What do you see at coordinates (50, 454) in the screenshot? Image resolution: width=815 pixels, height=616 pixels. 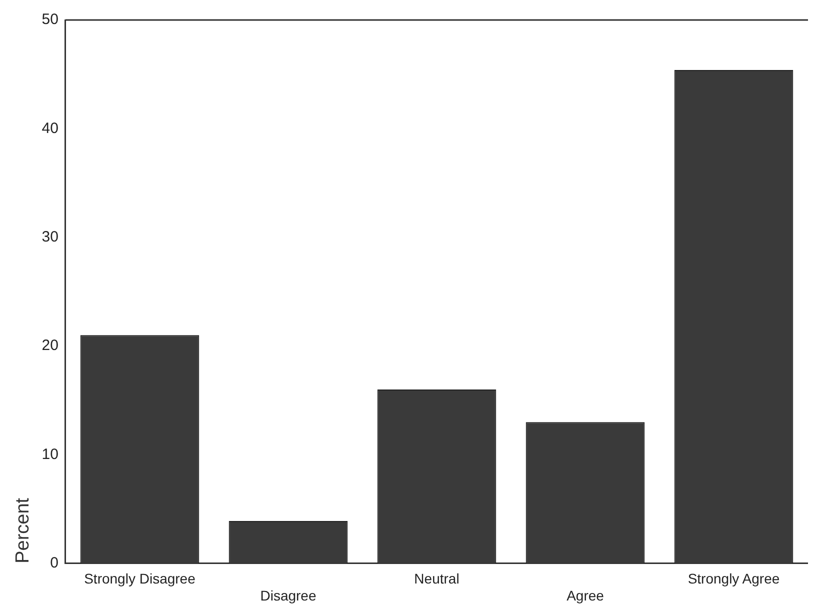 I see `y-tick-label: 10` at bounding box center [50, 454].